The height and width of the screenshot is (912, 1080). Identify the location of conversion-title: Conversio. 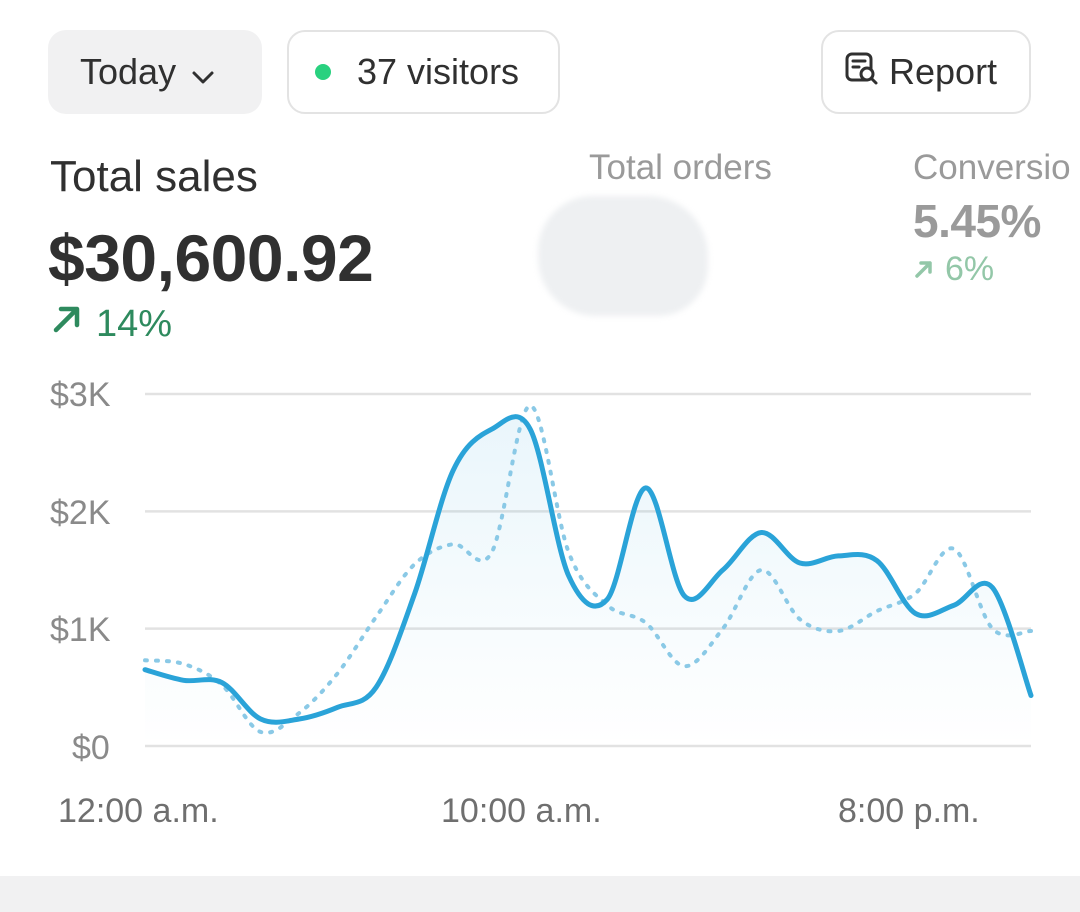
(992, 167).